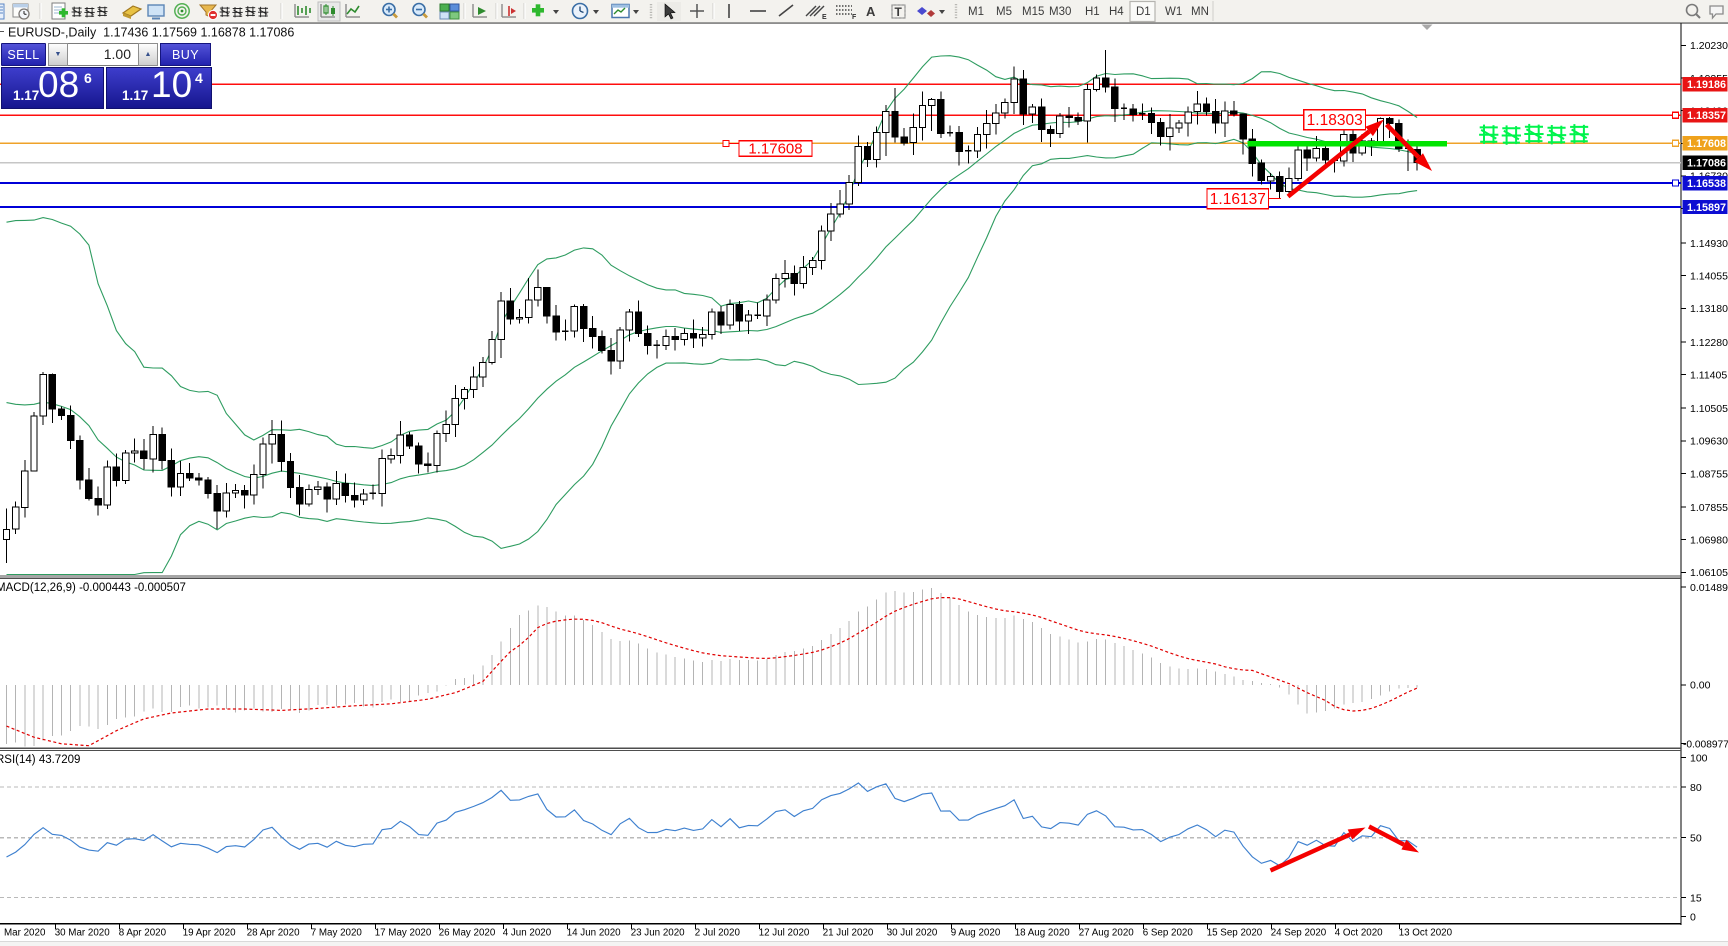 Image resolution: width=1728 pixels, height=946 pixels. What do you see at coordinates (899, 12) in the screenshot?
I see `svg-text: T` at bounding box center [899, 12].